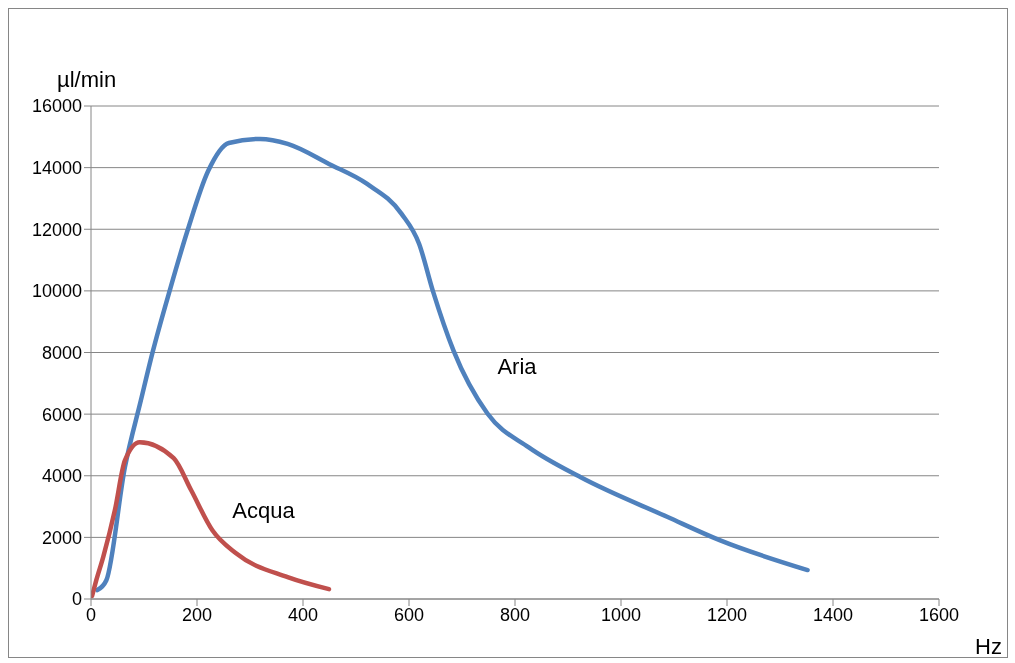 This screenshot has width=1015, height=663. I want to click on x-tick-label: 0, so click(91, 614).